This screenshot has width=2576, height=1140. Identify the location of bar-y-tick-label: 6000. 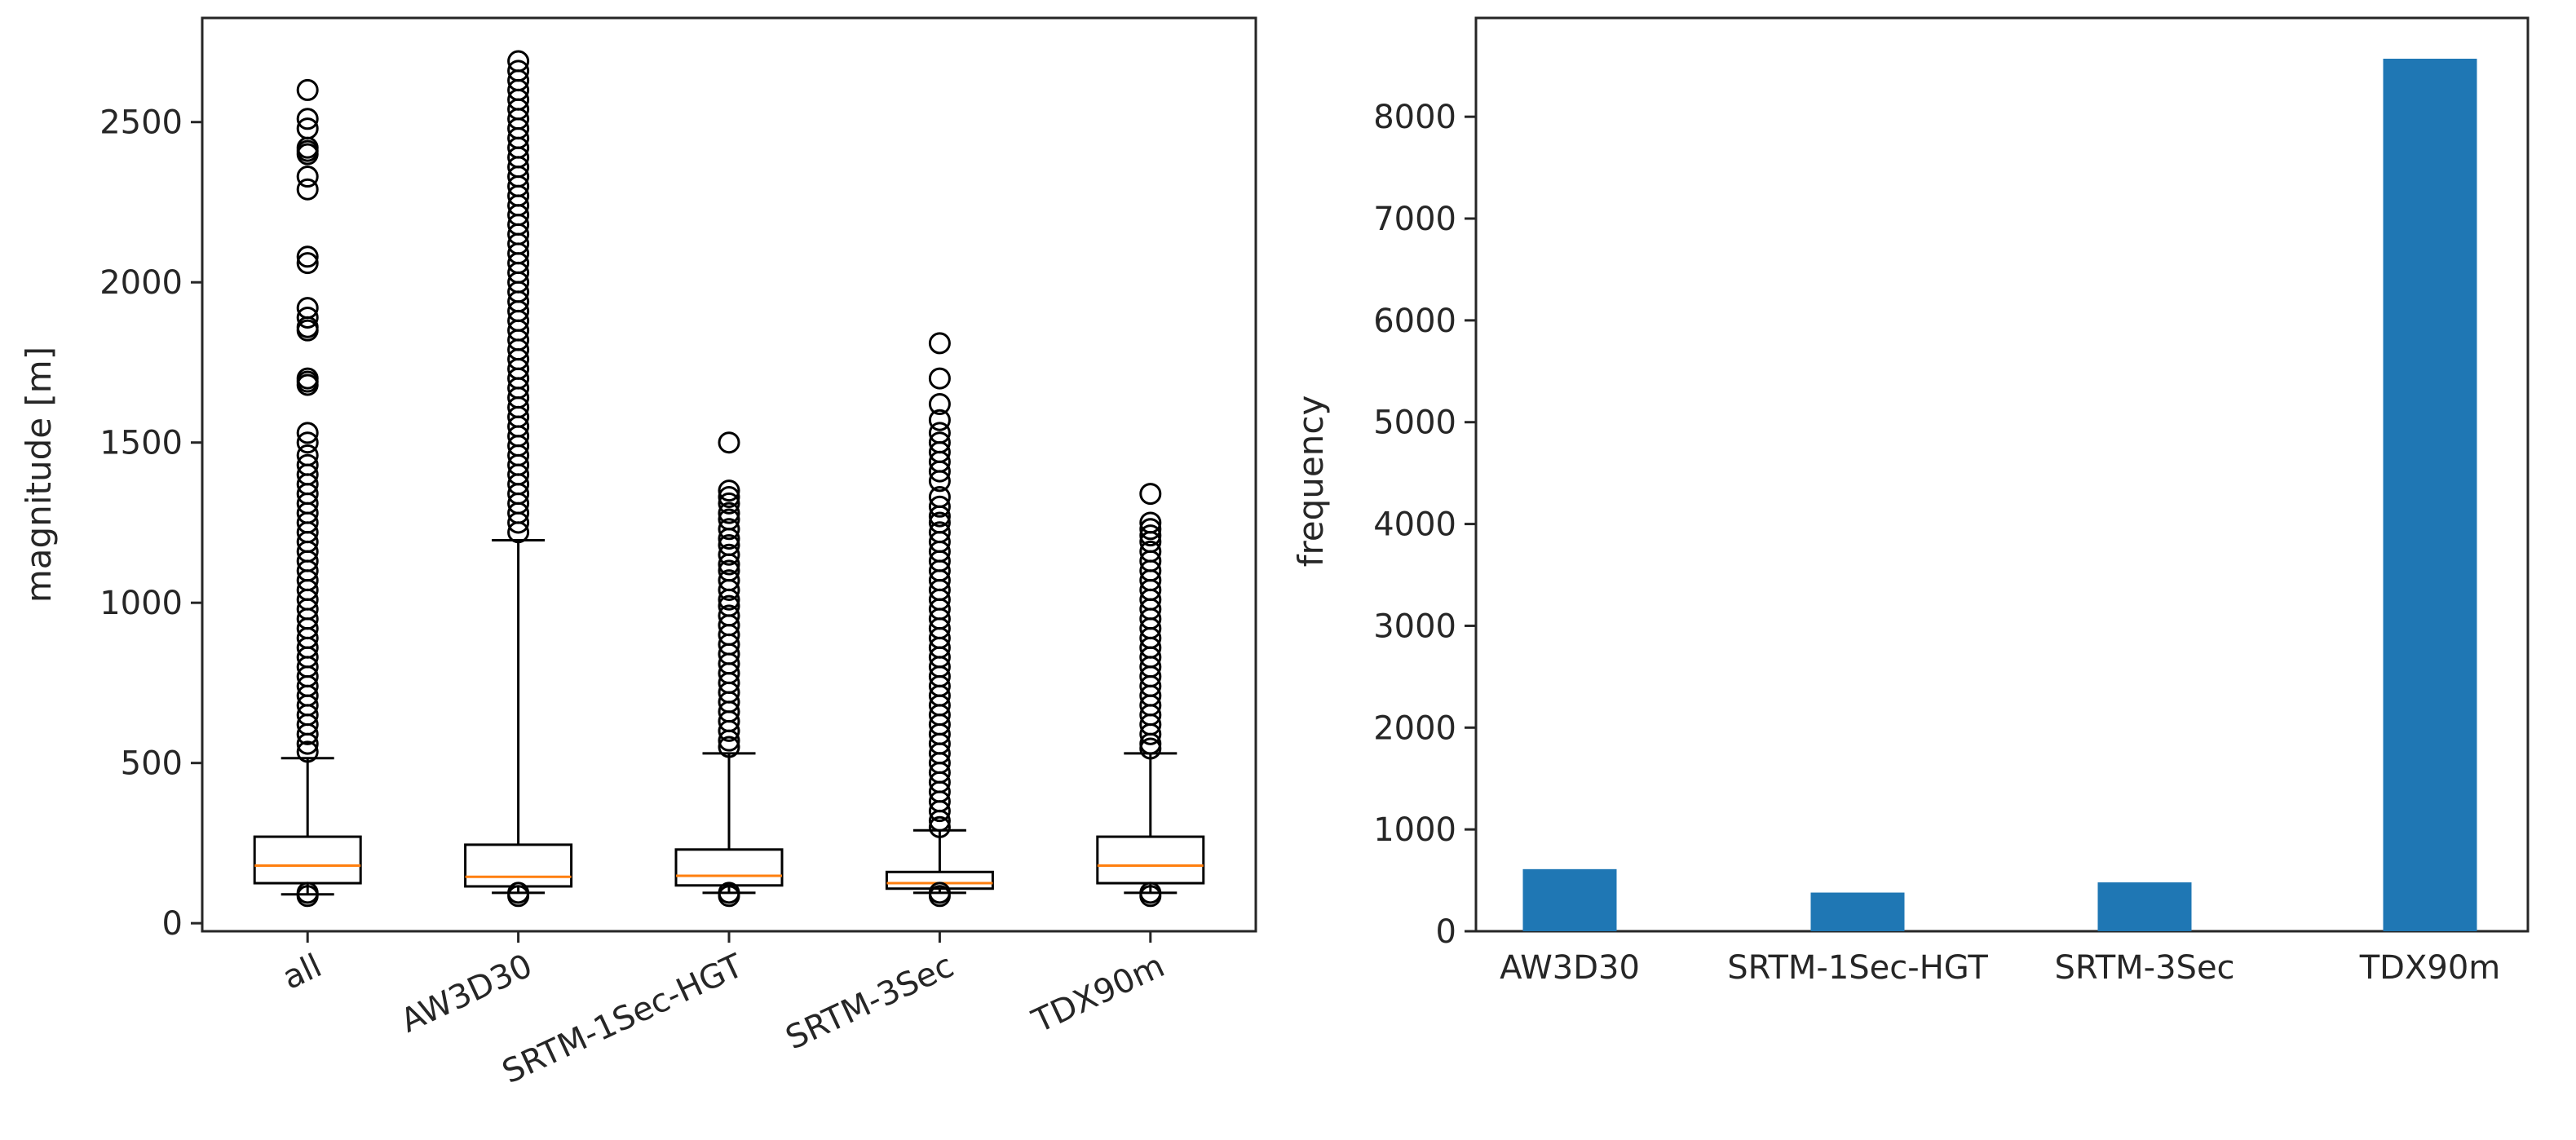
(1414, 322).